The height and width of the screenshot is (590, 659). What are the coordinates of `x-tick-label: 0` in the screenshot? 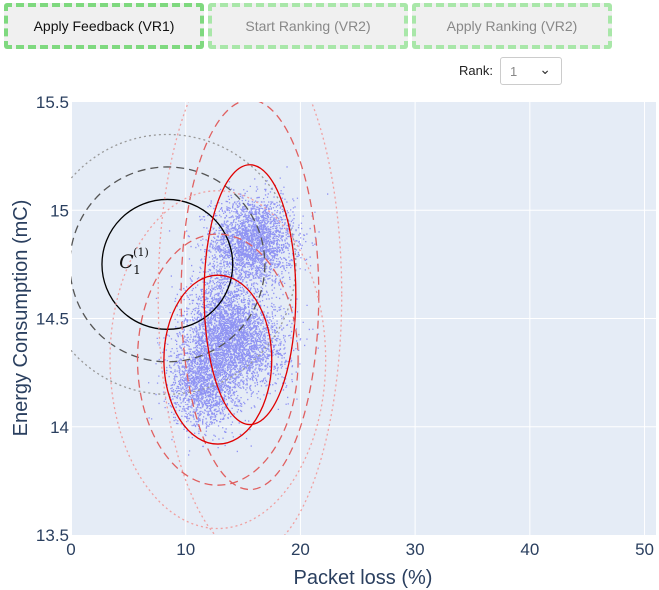 It's located at (70, 549).